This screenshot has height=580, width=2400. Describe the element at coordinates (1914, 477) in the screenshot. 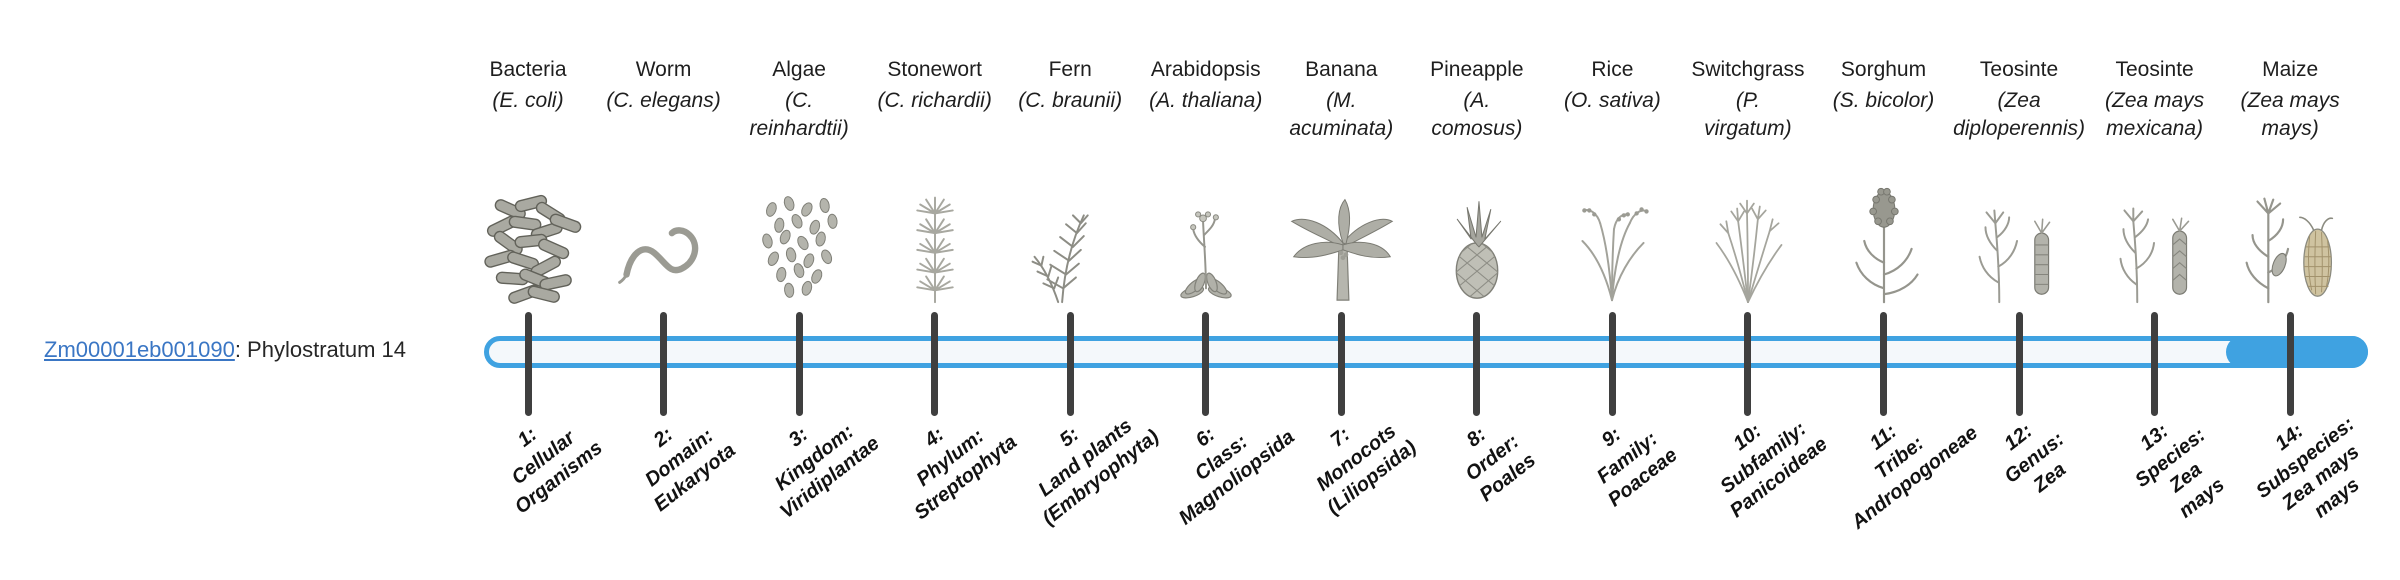

I see `stratum-label: 11: Tribe: Andropogoneae` at that location.